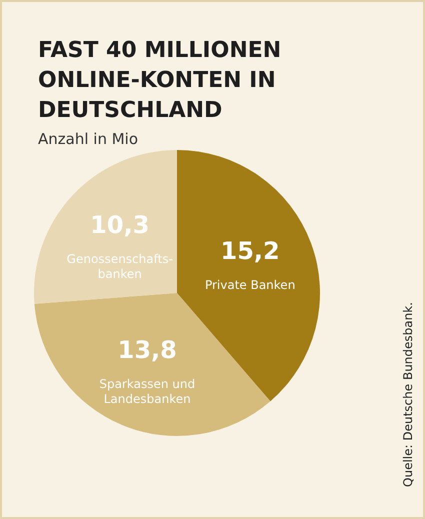 This screenshot has width=425, height=519. What do you see at coordinates (147, 350) in the screenshot?
I see `data-label: 13,8` at bounding box center [147, 350].